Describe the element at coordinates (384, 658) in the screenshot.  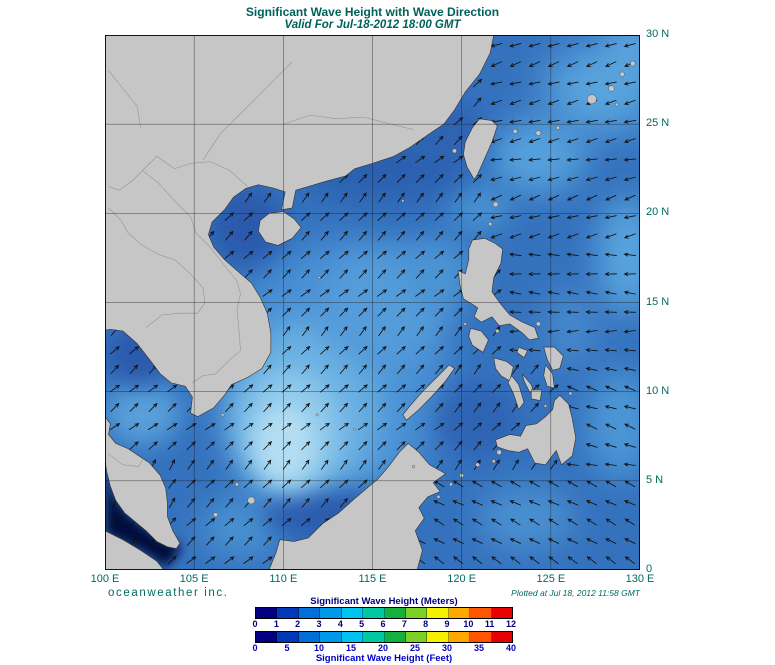
I see `colorbar-title-feet: Significant Wave Height (Feet)` at that location.